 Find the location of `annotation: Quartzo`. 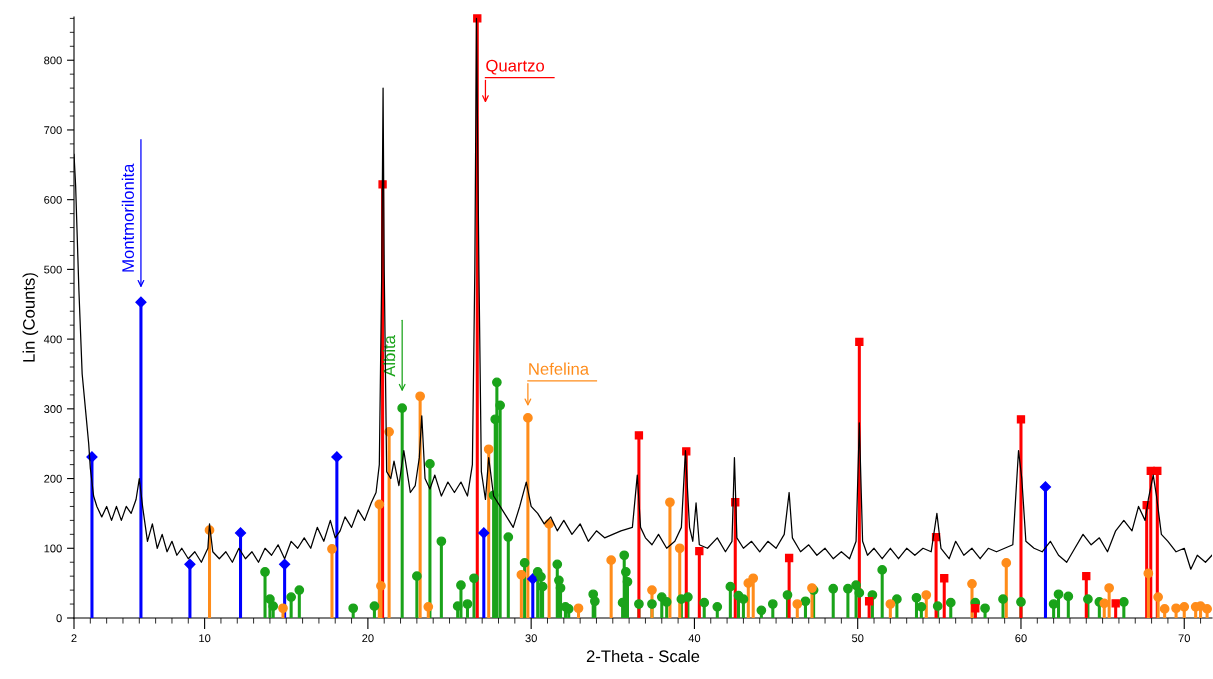

annotation: Quartzo is located at coordinates (515, 67).